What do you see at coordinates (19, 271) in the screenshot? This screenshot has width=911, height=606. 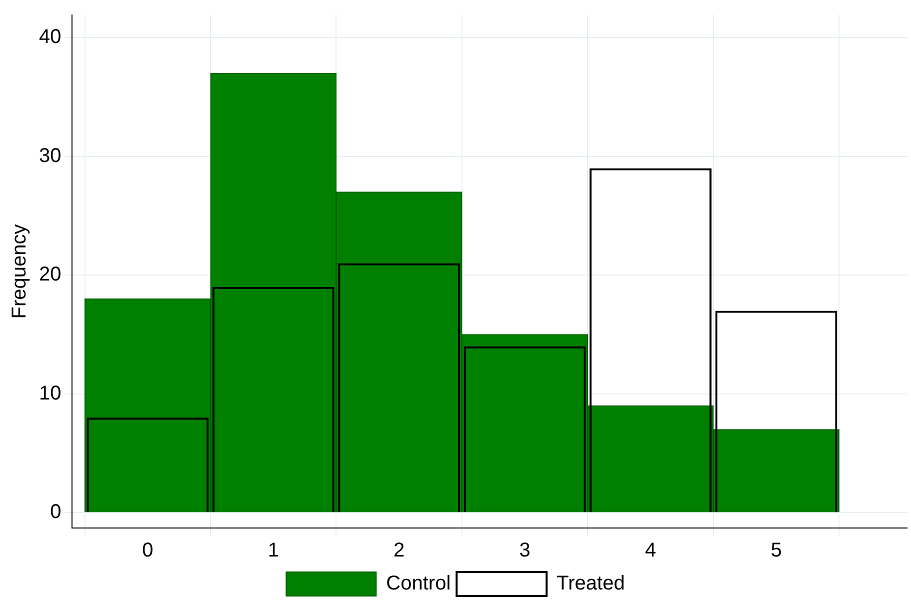 I see `y-axis-title: Frequency` at bounding box center [19, 271].